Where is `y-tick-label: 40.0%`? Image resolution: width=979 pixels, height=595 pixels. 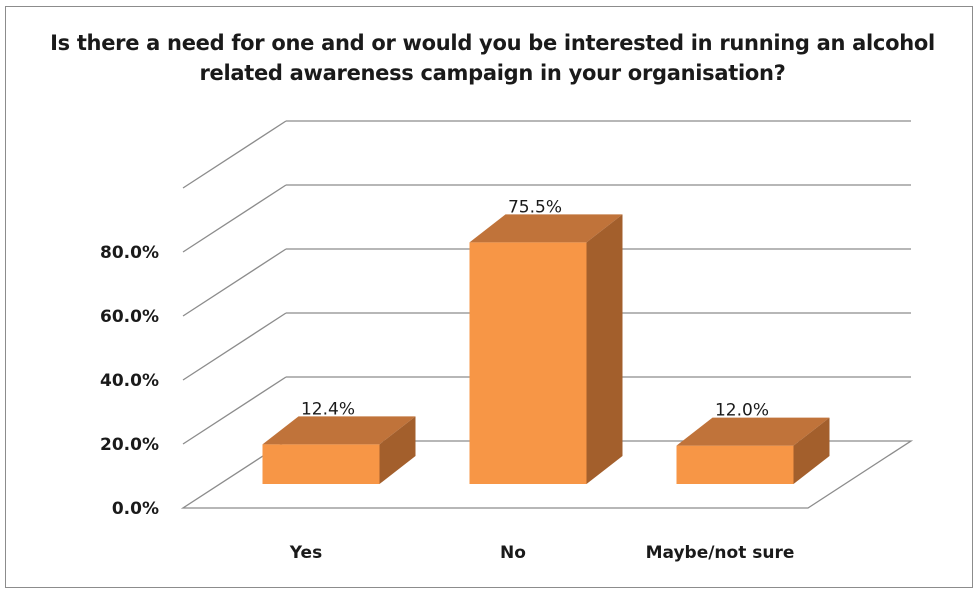 y-tick-label: 40.0% is located at coordinates (129, 381).